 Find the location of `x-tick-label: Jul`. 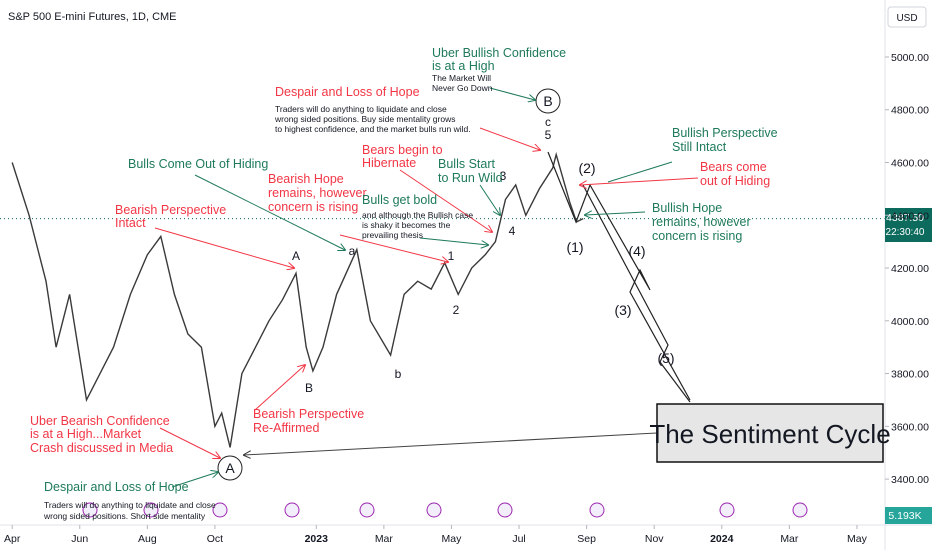

x-tick-label: Jul is located at coordinates (518, 539).